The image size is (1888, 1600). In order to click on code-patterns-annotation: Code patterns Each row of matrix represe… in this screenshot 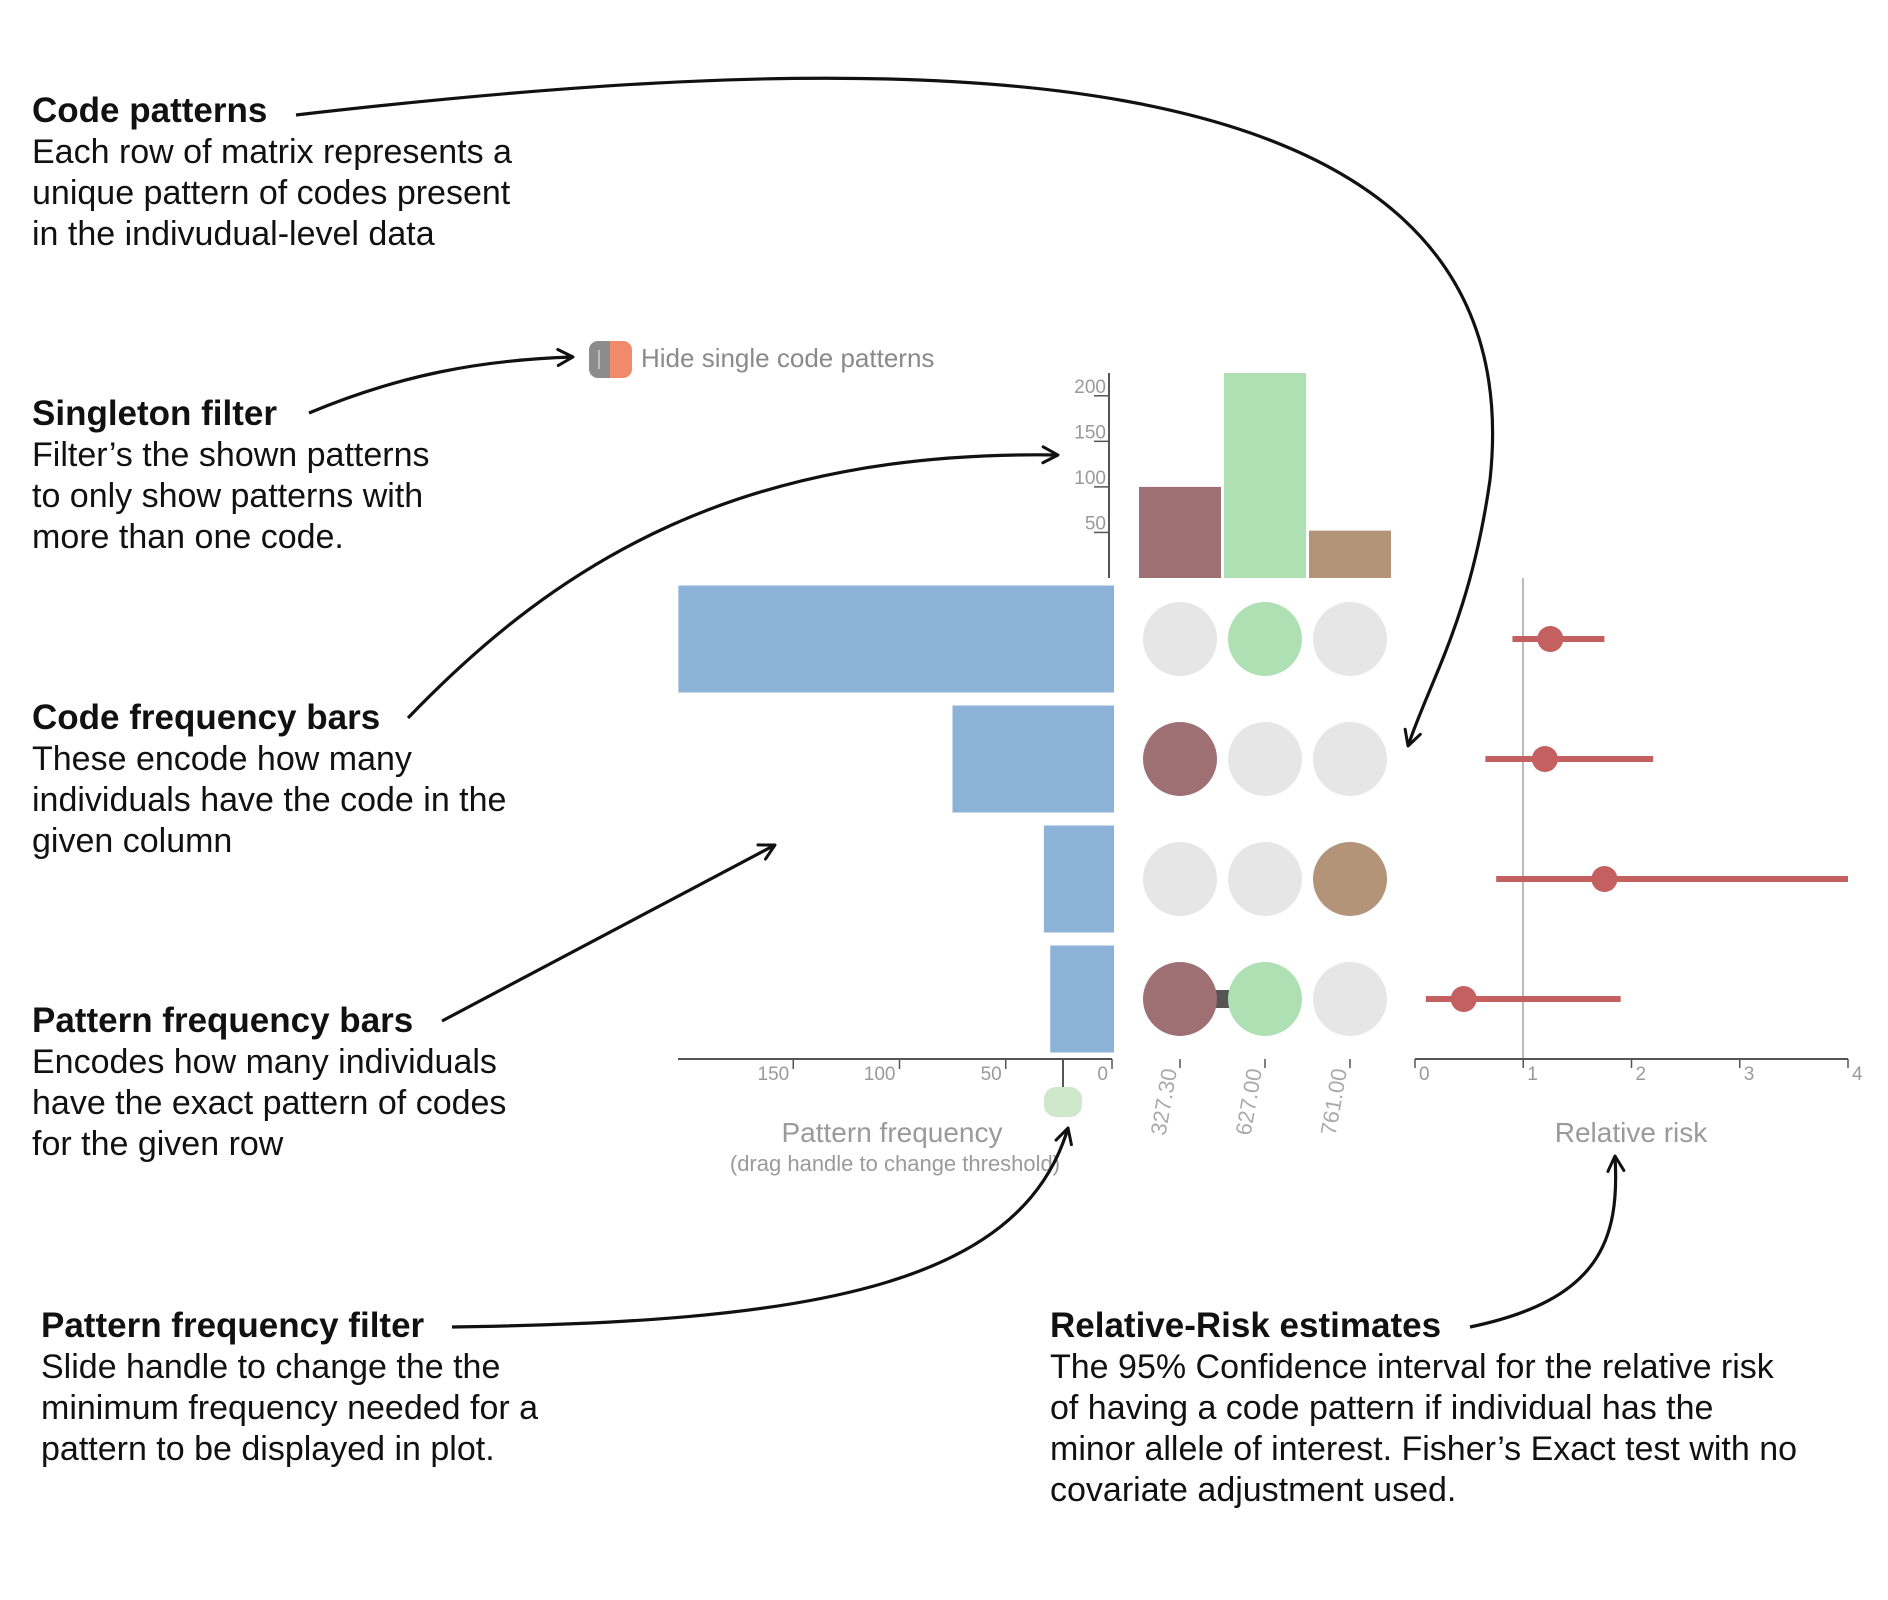, I will do `click(272, 172)`.